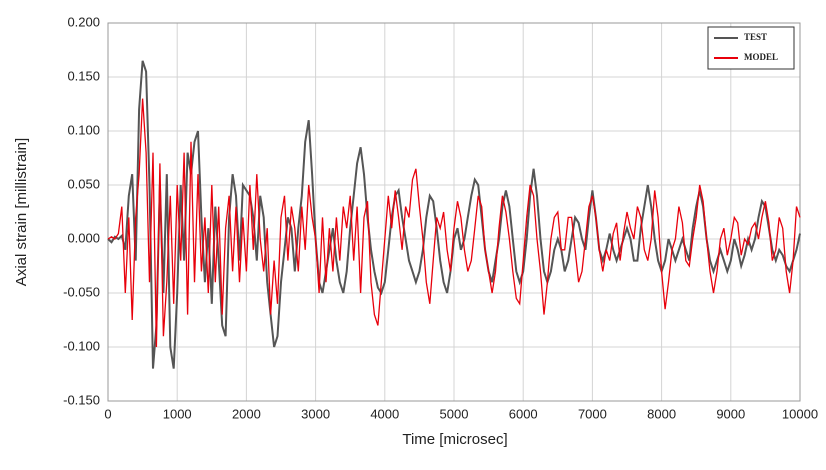 Image resolution: width=826 pixels, height=470 pixels. What do you see at coordinates (454, 439) in the screenshot?
I see `x-axis-label: Time [microsec]` at bounding box center [454, 439].